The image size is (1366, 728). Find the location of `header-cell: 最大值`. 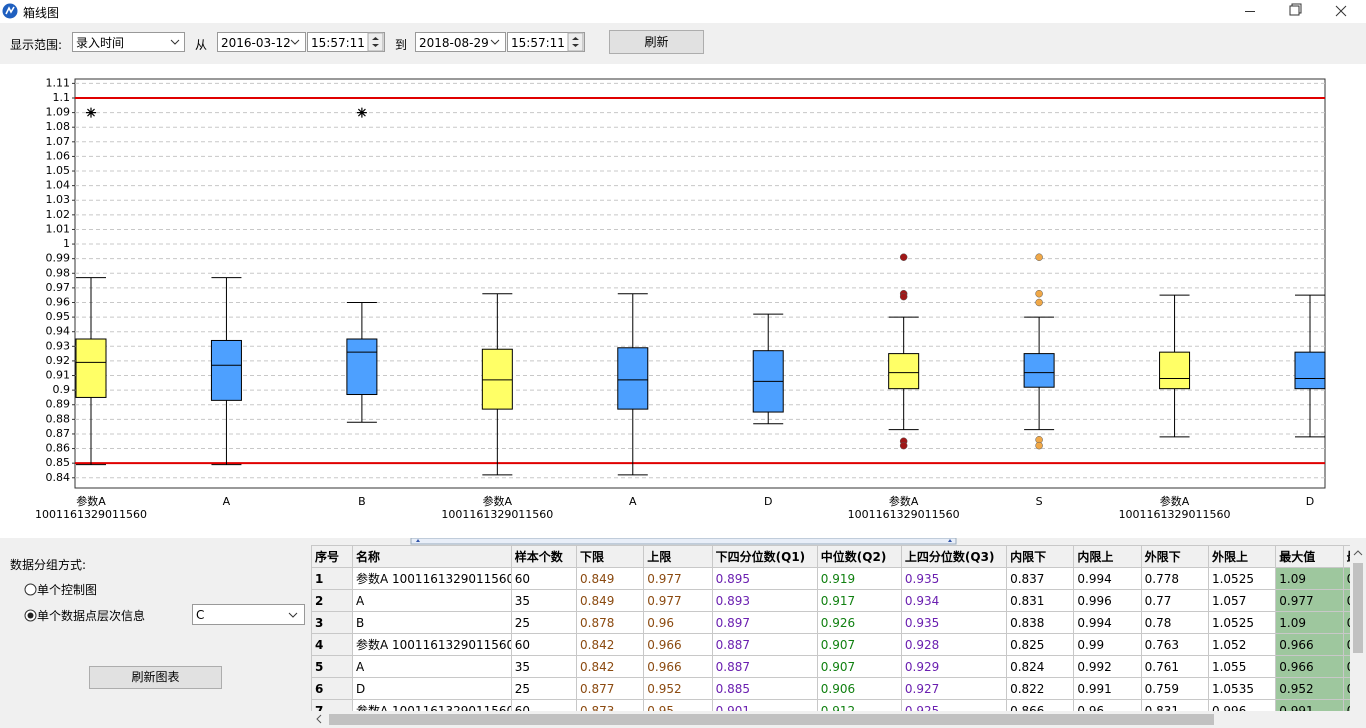

header-cell: 最大值 is located at coordinates (1309, 556).